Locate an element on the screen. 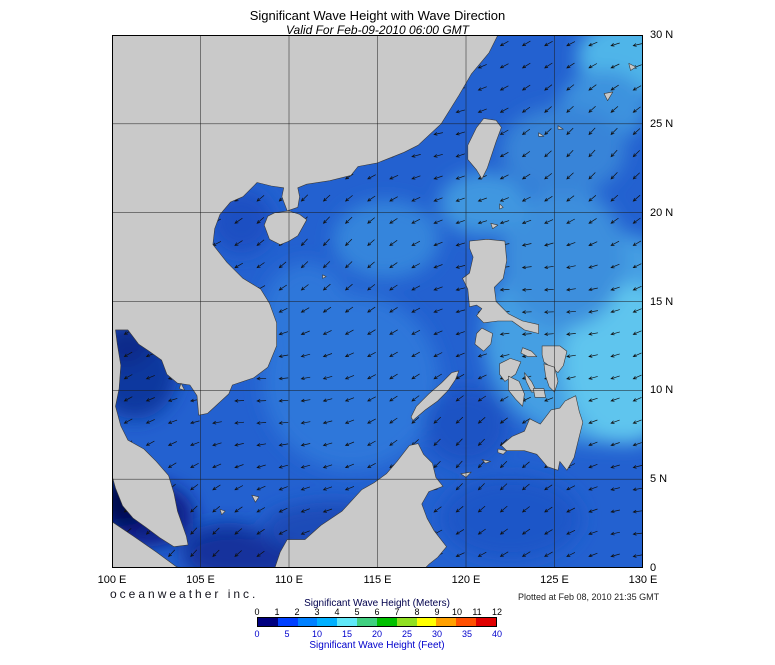 The width and height of the screenshot is (775, 665). legend-colorbar is located at coordinates (377, 622).